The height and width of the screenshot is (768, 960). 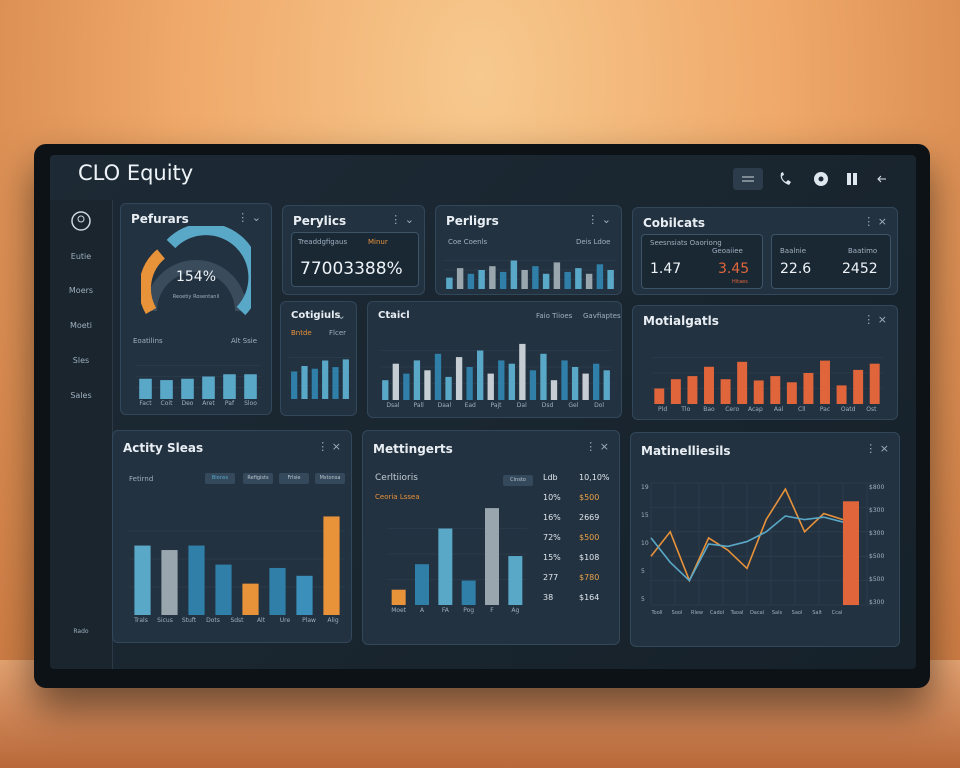 I want to click on x-tick-label: Sals, so click(x=777, y=613).